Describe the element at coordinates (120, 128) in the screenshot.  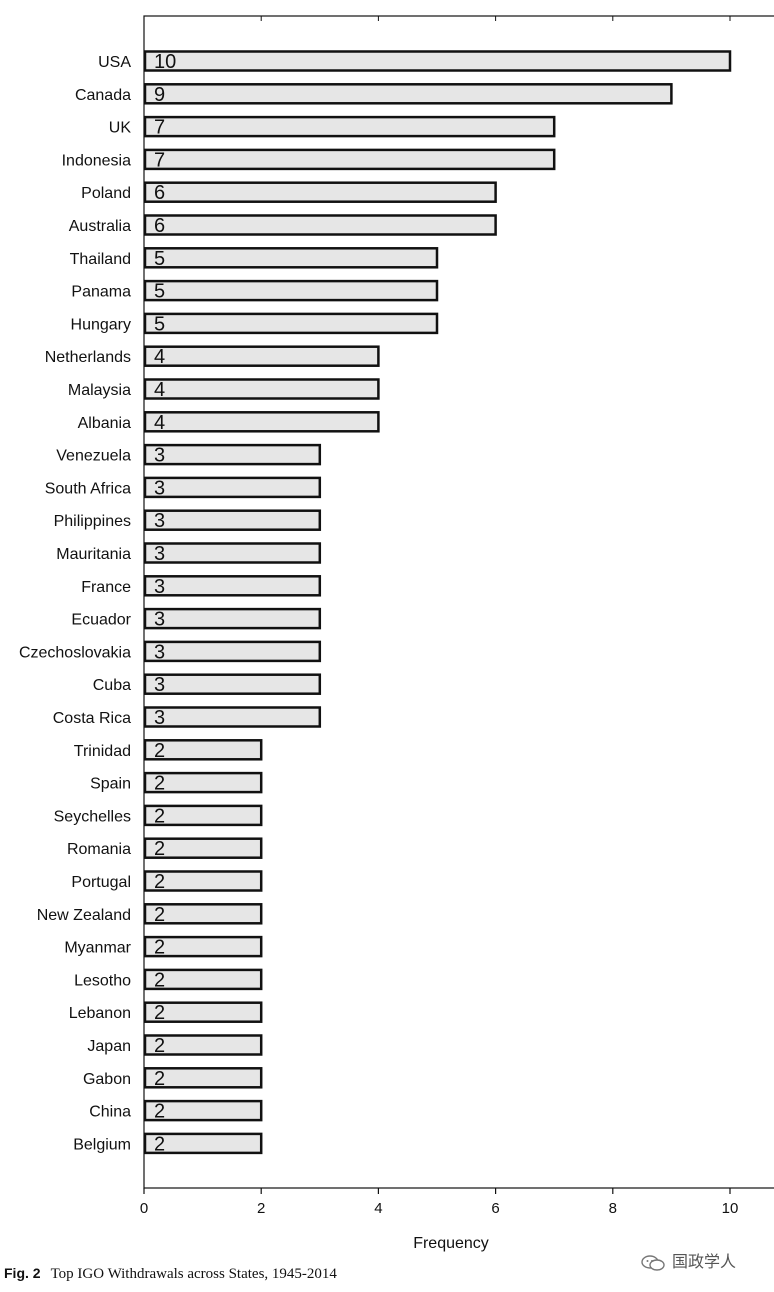
I see `category-label: UK` at that location.